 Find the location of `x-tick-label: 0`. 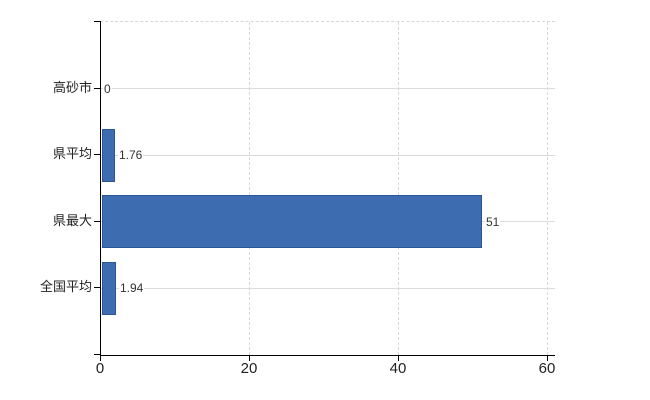

x-tick-label: 0 is located at coordinates (100, 368).